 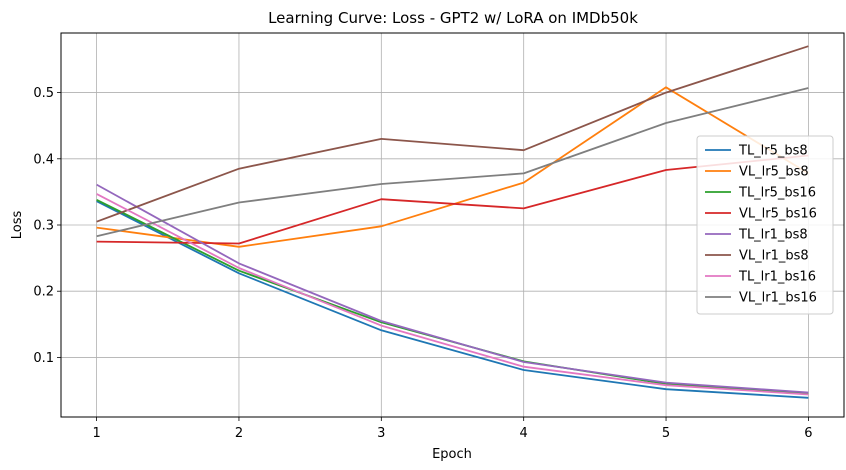 What do you see at coordinates (43, 226) in the screenshot?
I see `y-tick-label: 0.3` at bounding box center [43, 226].